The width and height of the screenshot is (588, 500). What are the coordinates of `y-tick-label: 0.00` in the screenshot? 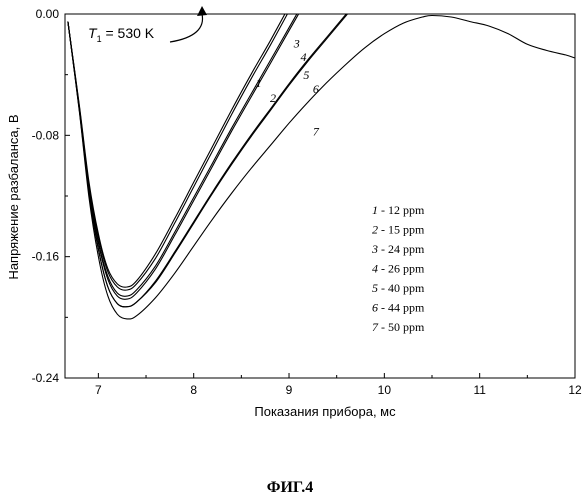 It's located at (48, 14).